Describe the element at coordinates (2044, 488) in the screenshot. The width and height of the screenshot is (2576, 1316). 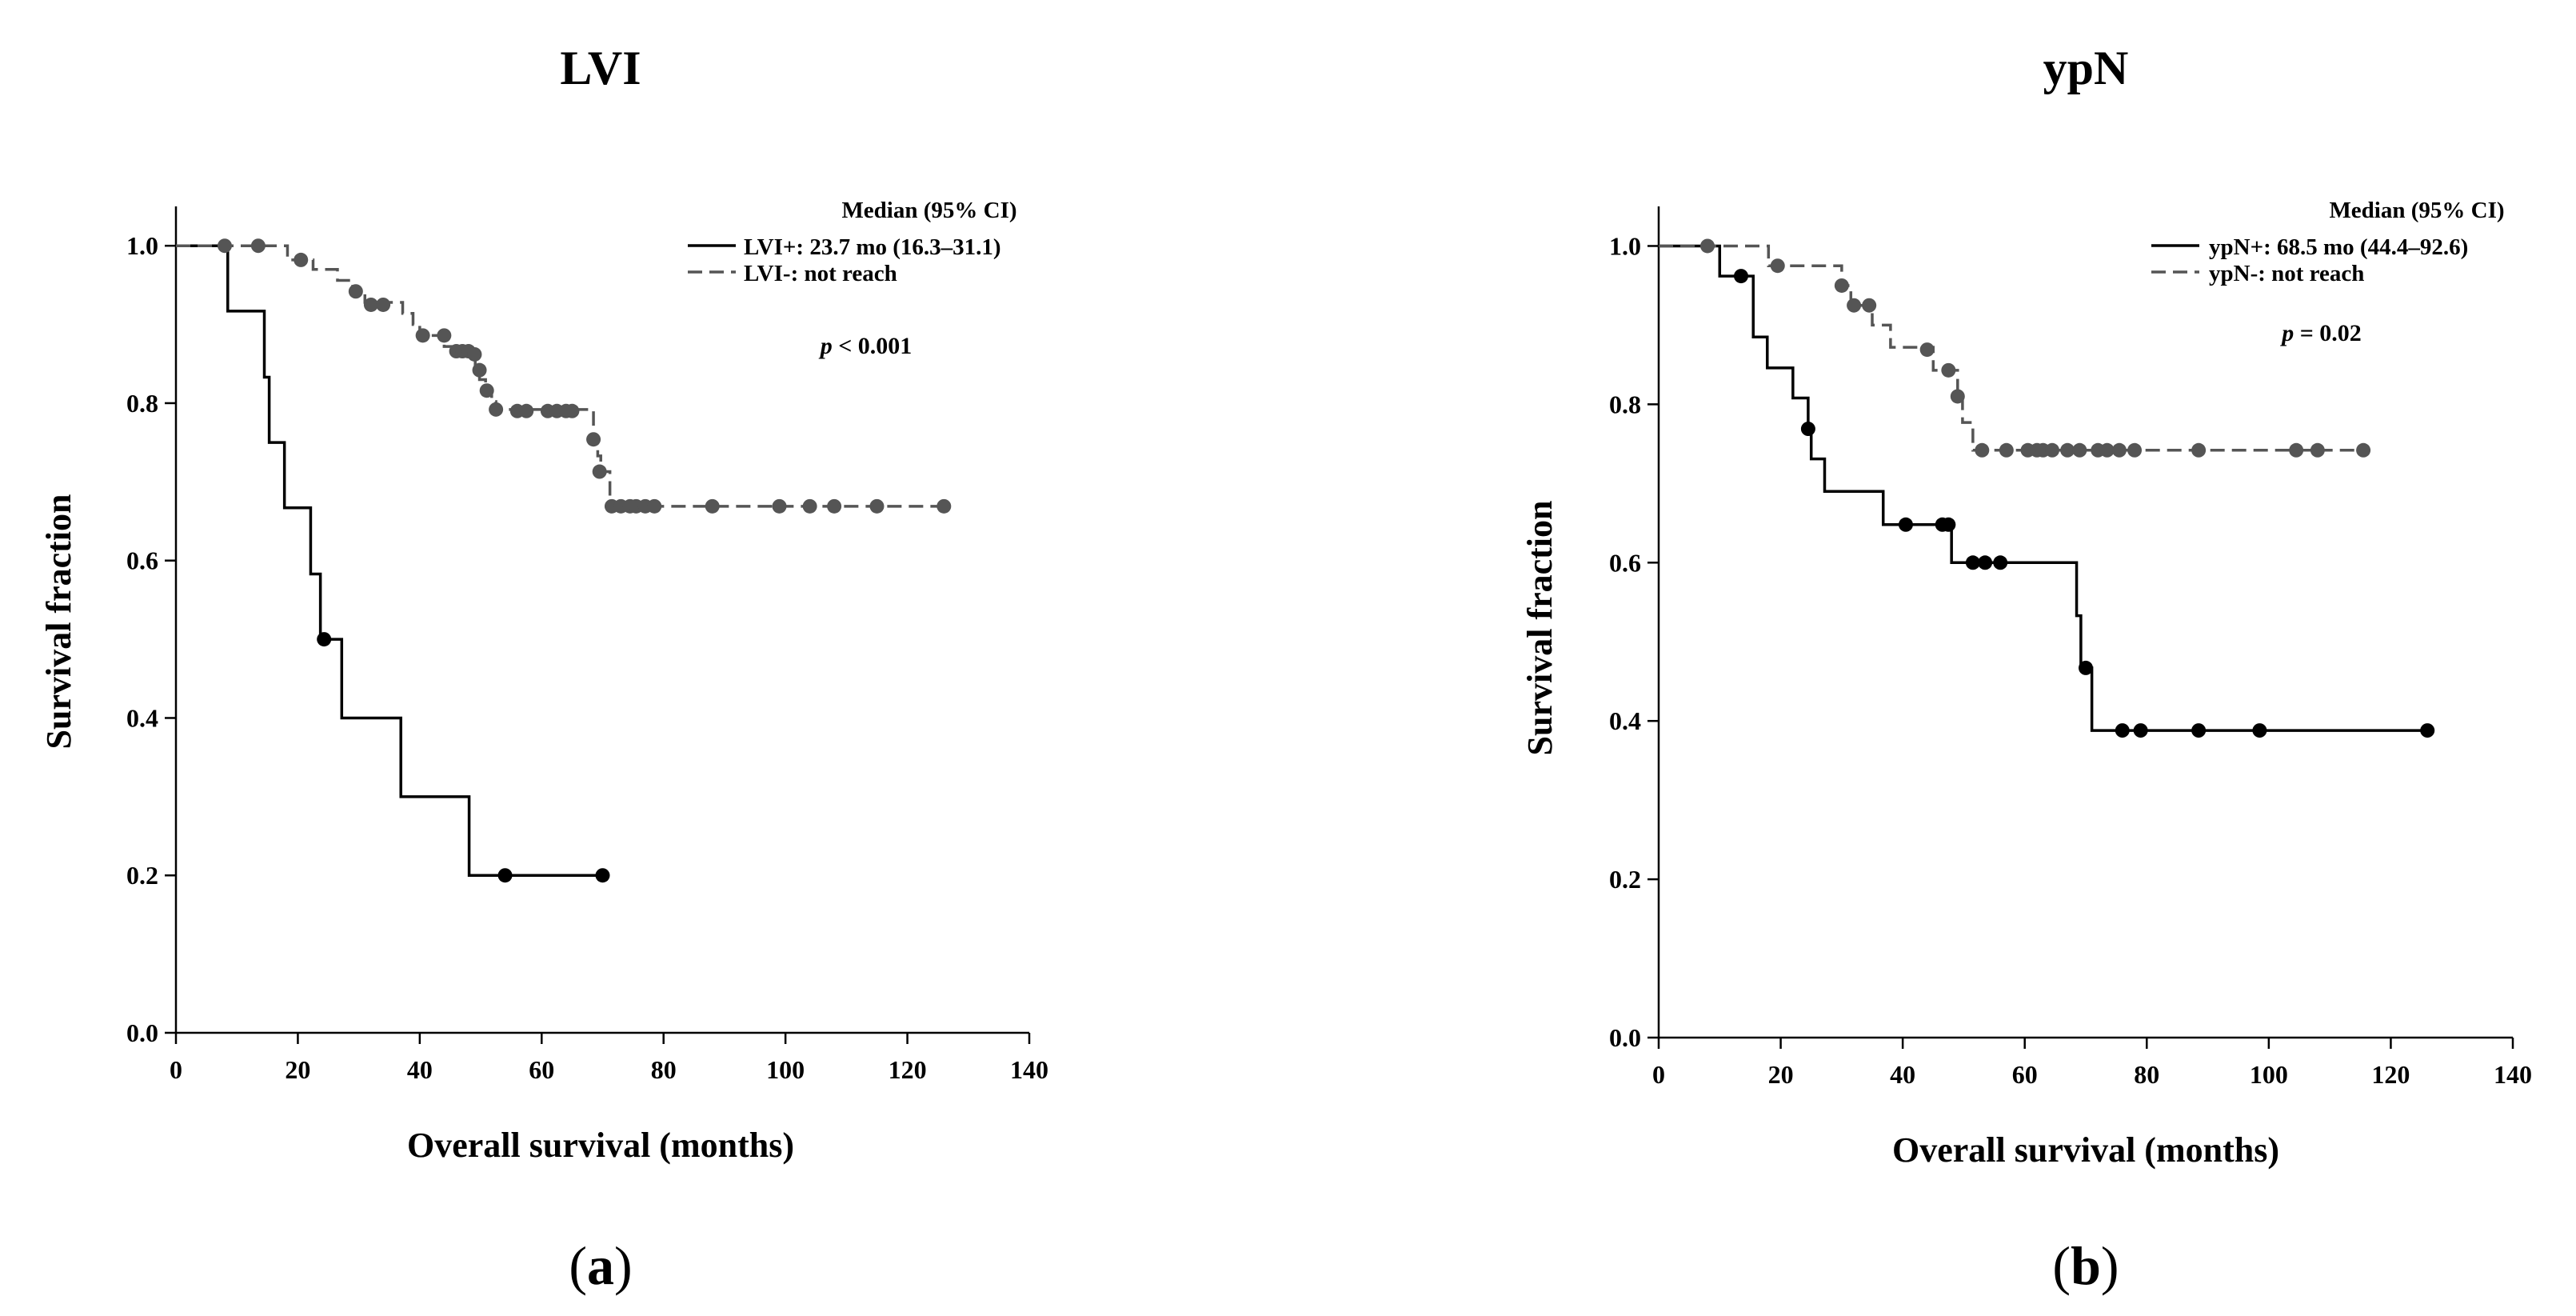
I see `series-line-ypn-pos` at that location.